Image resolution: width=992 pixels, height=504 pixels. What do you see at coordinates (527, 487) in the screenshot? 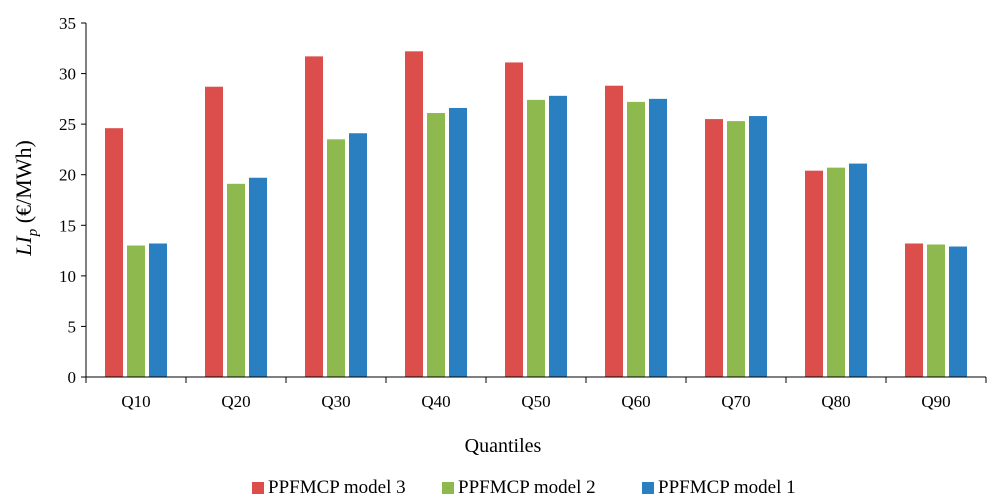
I see `legend-label: PPFMCP model 2` at bounding box center [527, 487].